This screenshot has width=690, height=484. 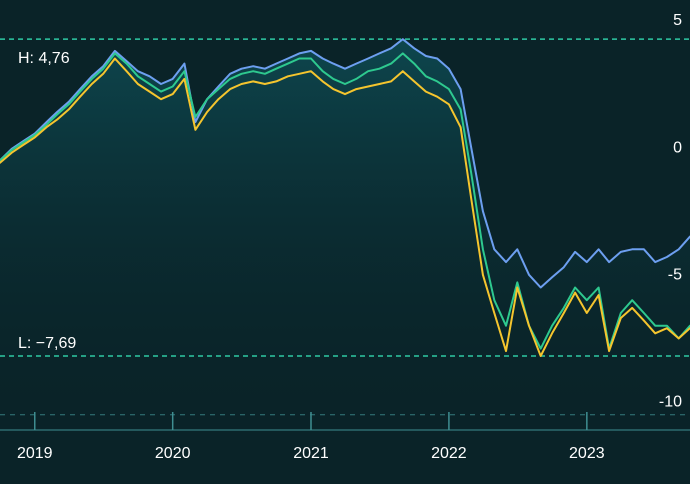 I want to click on x-axis: 2019 2020 2021 2022 2023, so click(x=345, y=437).